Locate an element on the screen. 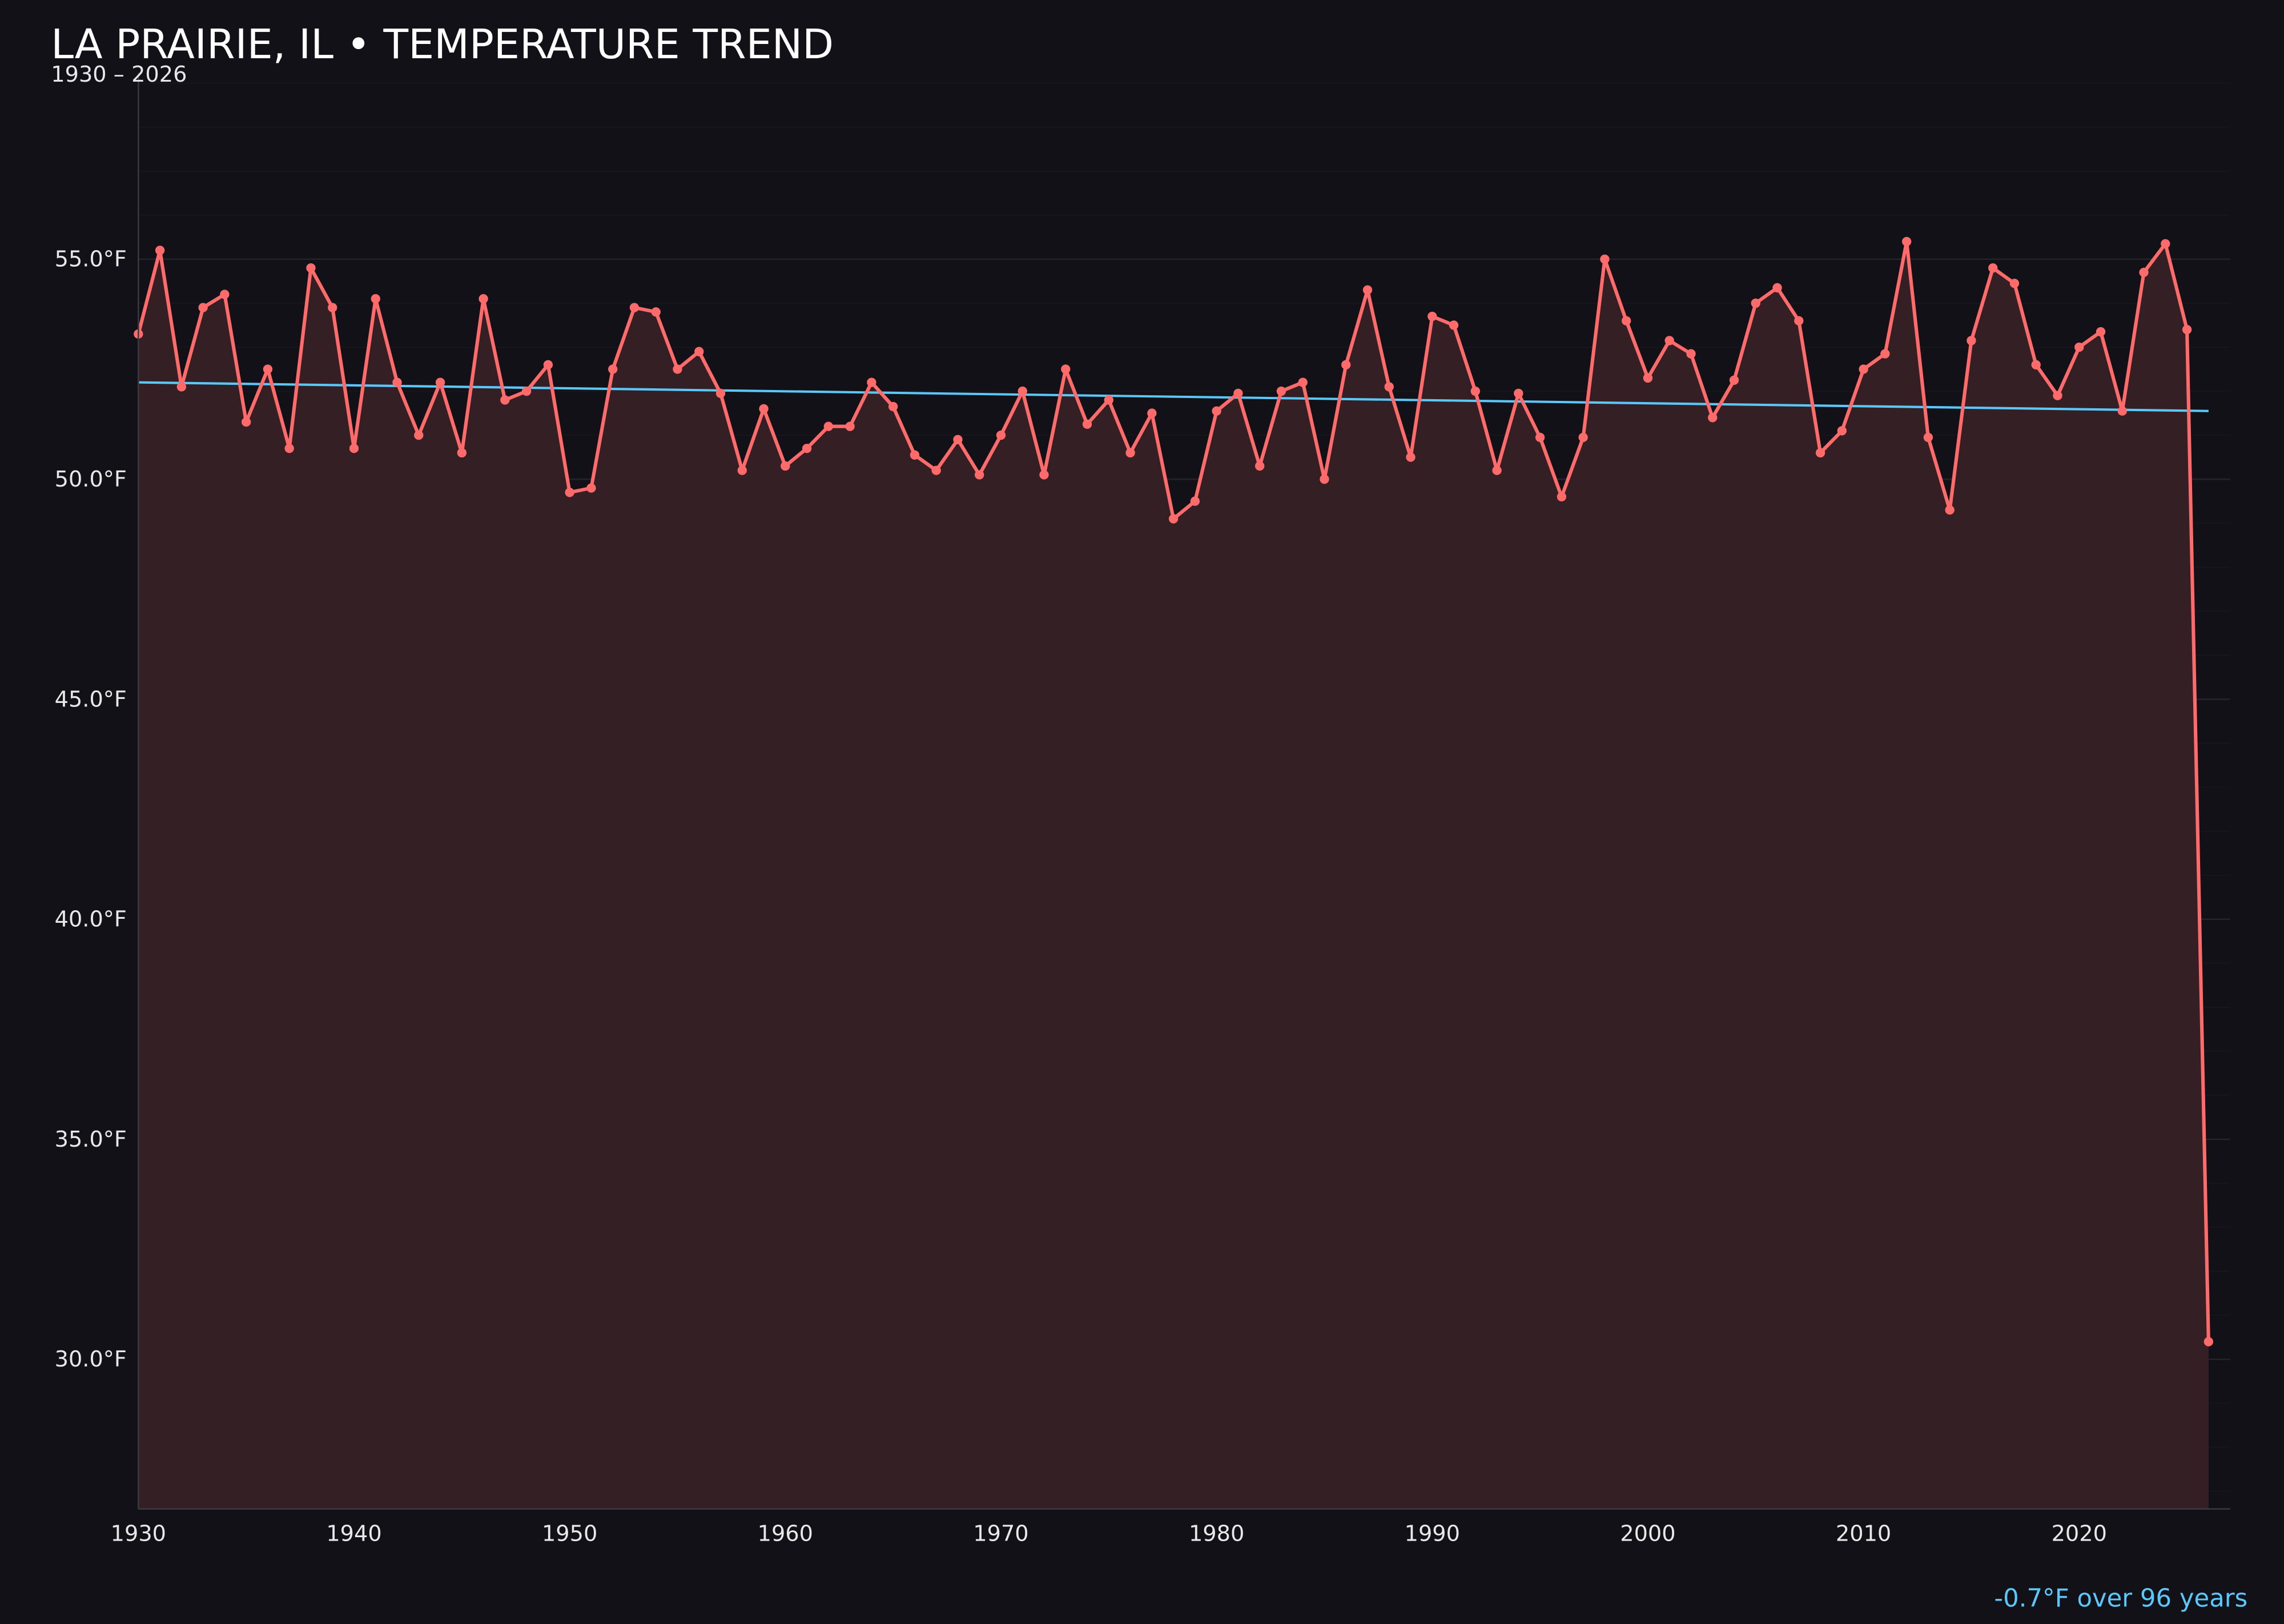 Image resolution: width=2284 pixels, height=1624 pixels. x-tick-label: 1990 is located at coordinates (1432, 1534).